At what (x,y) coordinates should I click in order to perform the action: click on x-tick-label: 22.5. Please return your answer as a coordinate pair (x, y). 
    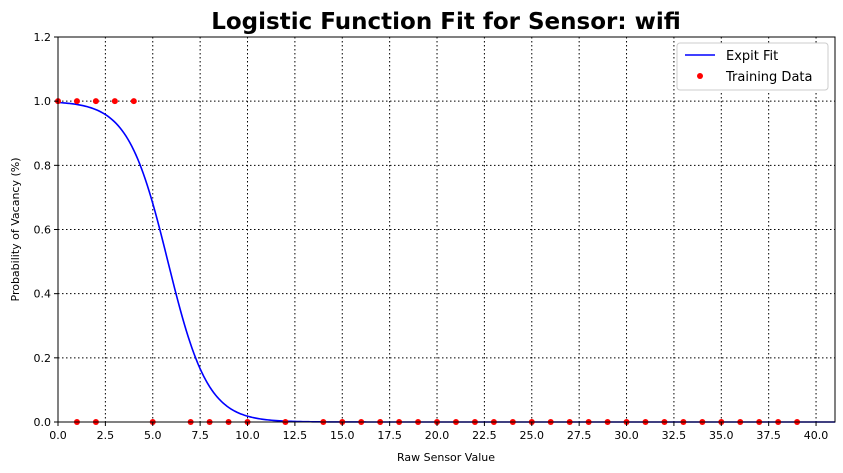
    Looking at the image, I should click on (484, 435).